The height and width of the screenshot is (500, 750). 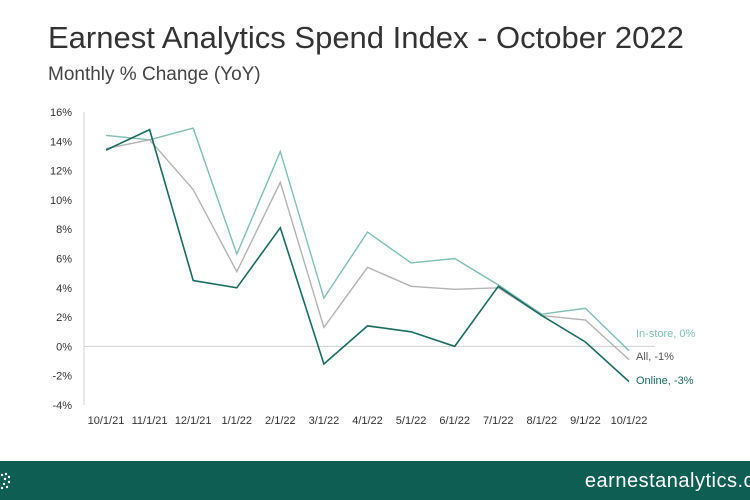 I want to click on x-tick-label: 10/1/22, so click(x=629, y=421).